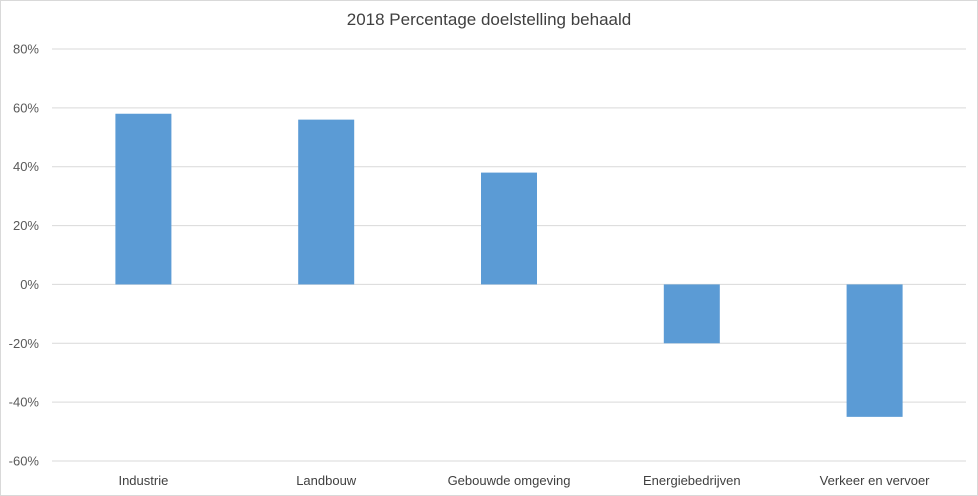 This screenshot has height=496, width=978. What do you see at coordinates (29, 284) in the screenshot?
I see `y-tick-label: 0%` at bounding box center [29, 284].